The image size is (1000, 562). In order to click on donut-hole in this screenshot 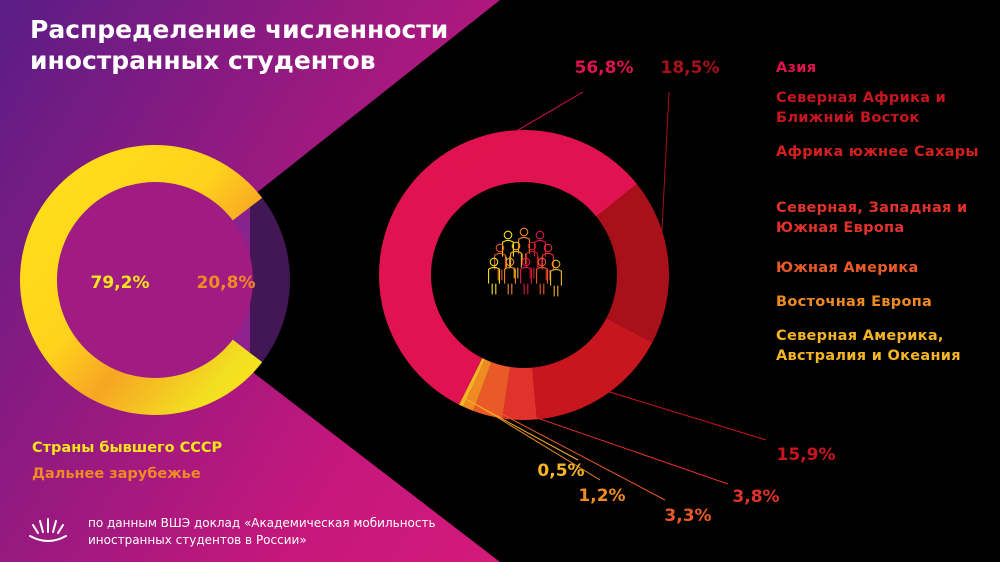, I will do `click(155, 280)`.